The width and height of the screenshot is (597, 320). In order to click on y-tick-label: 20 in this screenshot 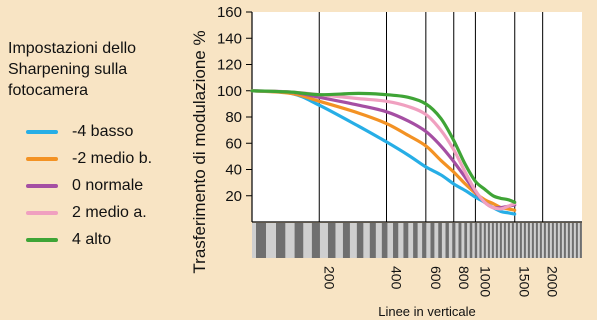, I will do `click(233, 196)`.